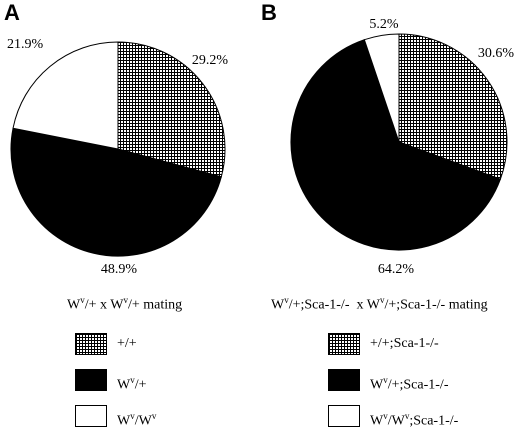 This screenshot has height=433, width=520. What do you see at coordinates (384, 24) in the screenshot?
I see `pie-value-label-homozygous: 5.2%` at bounding box center [384, 24].